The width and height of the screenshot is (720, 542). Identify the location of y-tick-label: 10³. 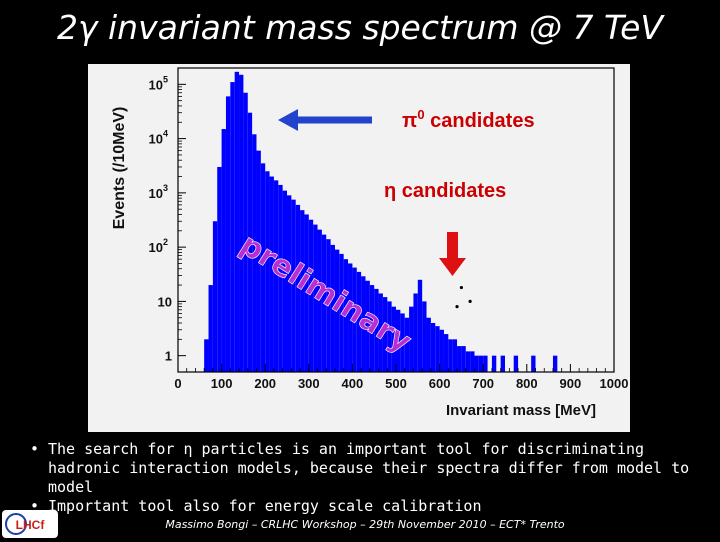
(158, 192).